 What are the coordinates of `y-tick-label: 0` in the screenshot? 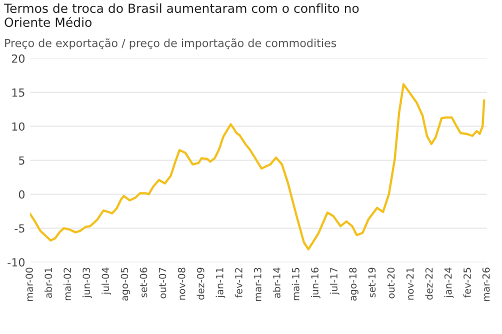 It's located at (21, 194).